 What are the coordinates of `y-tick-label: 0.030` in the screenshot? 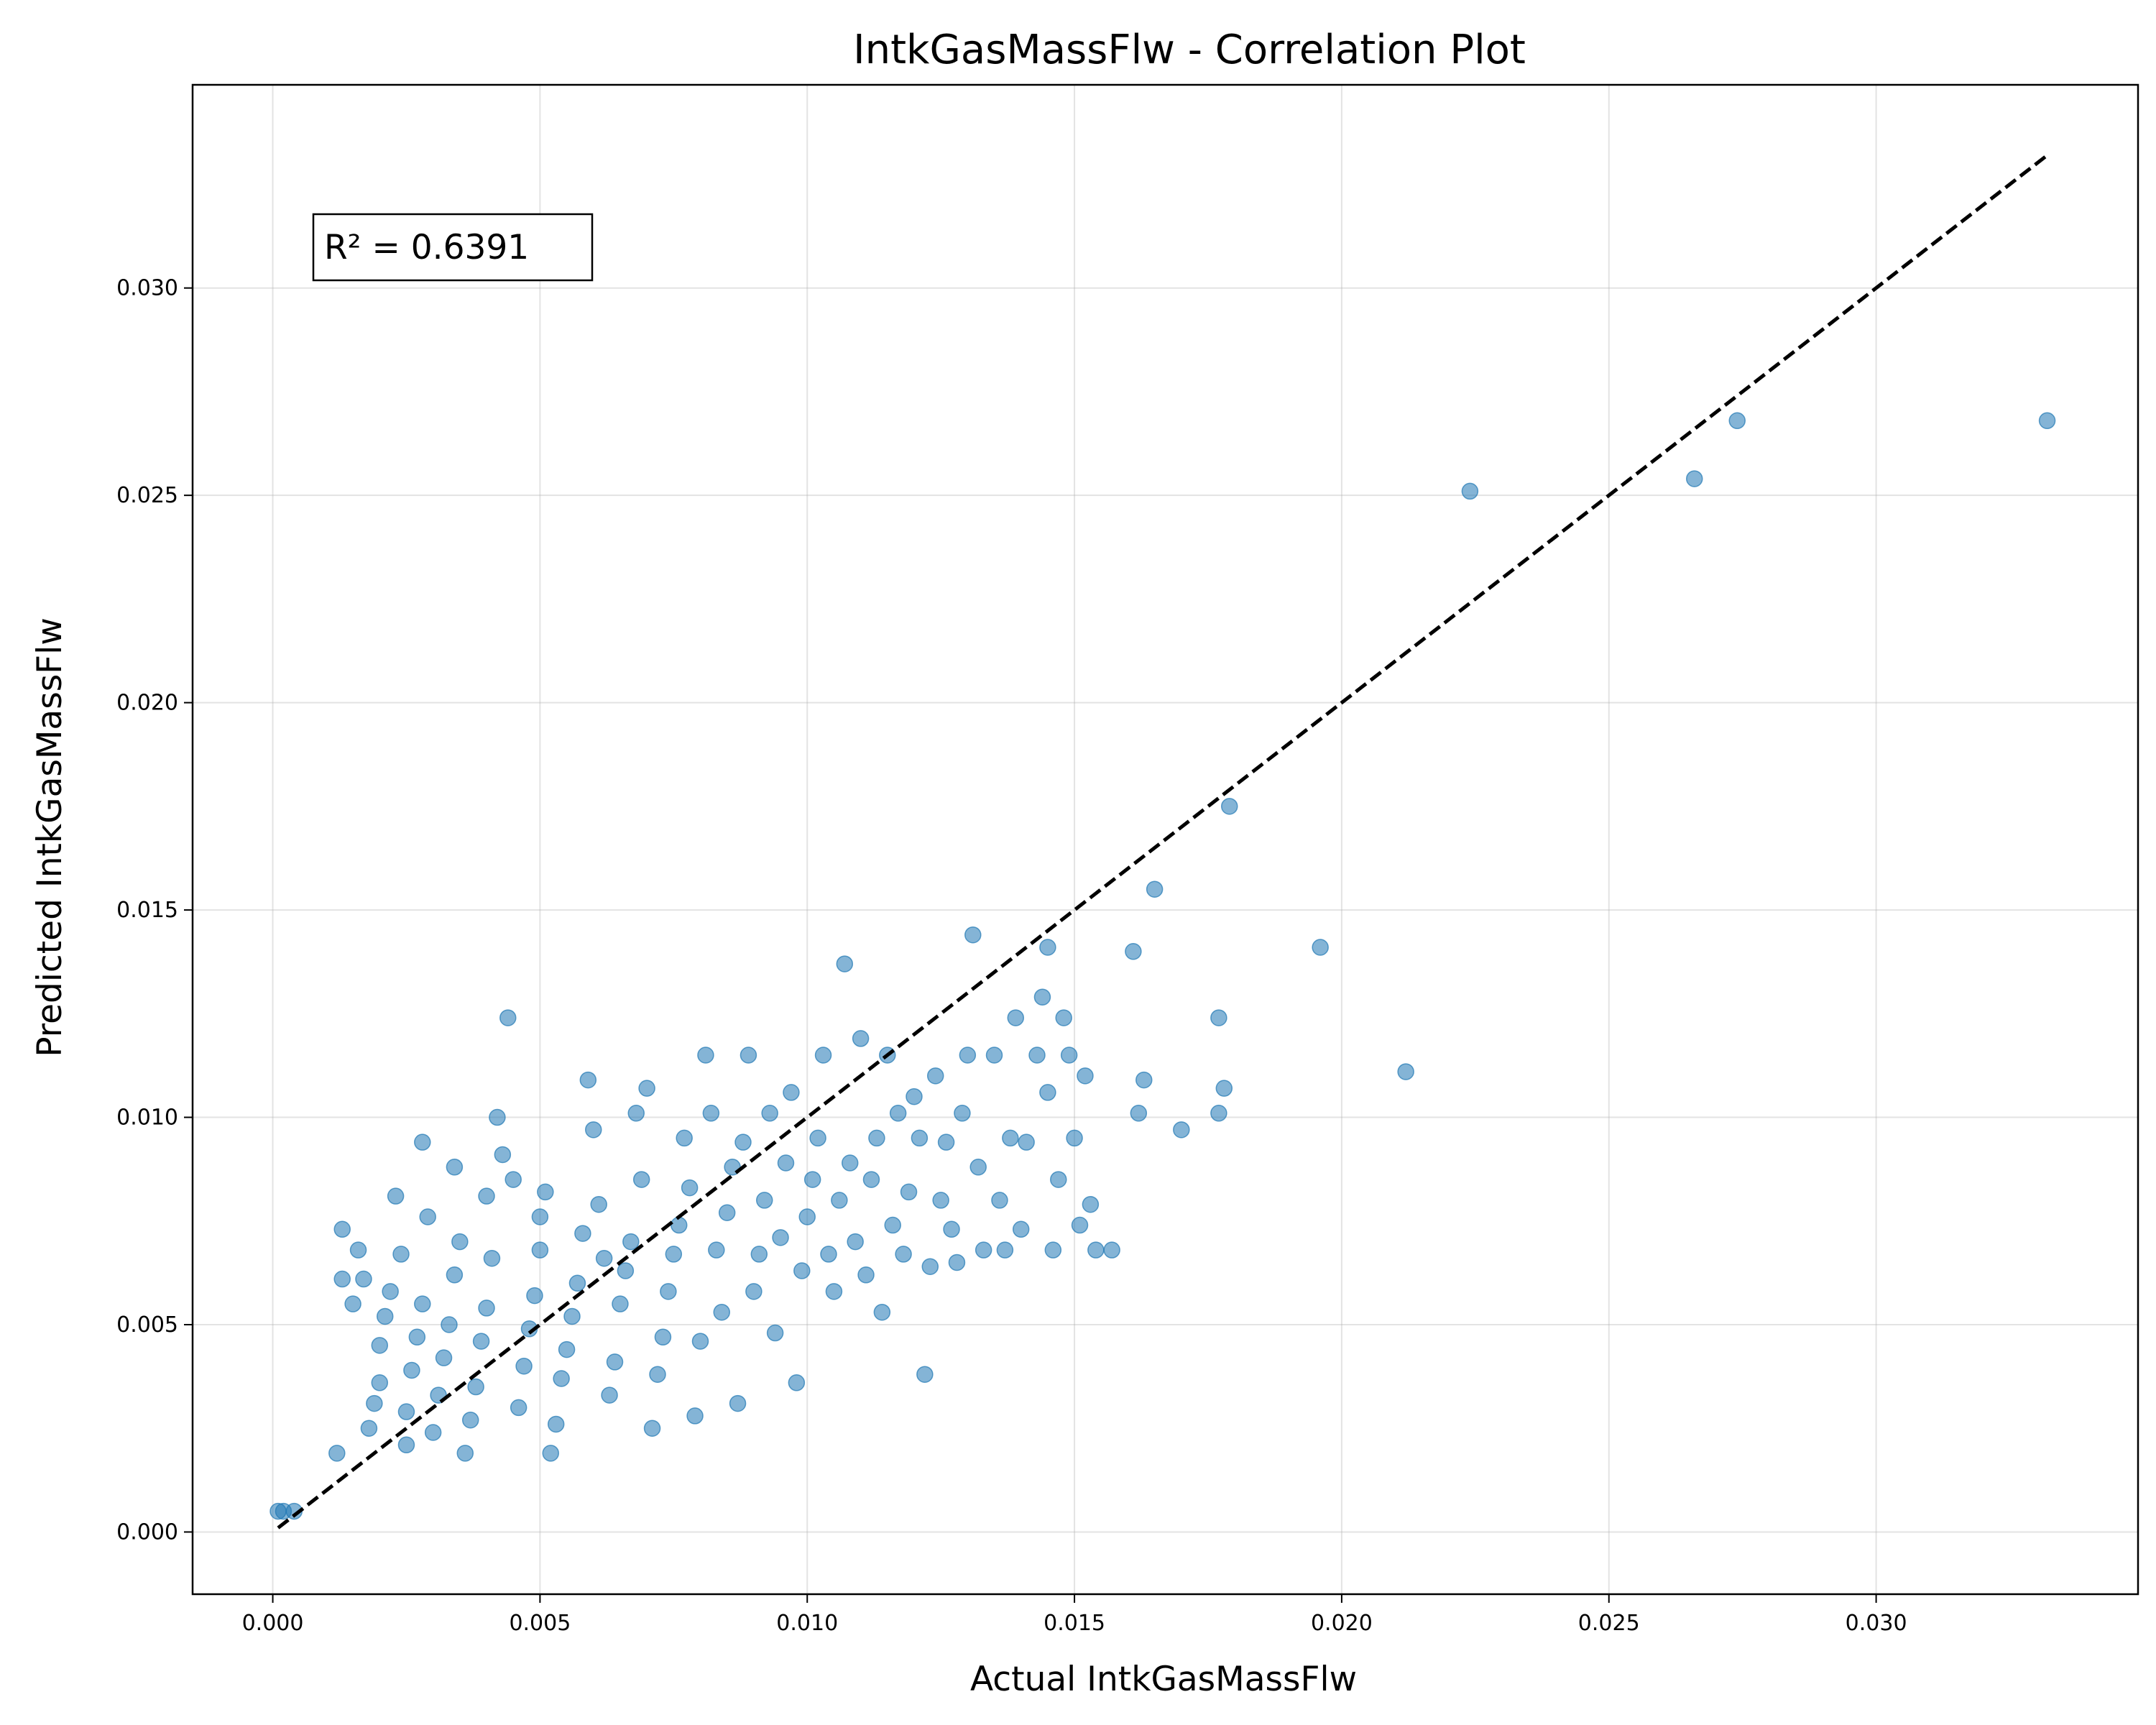 It's located at (147, 288).